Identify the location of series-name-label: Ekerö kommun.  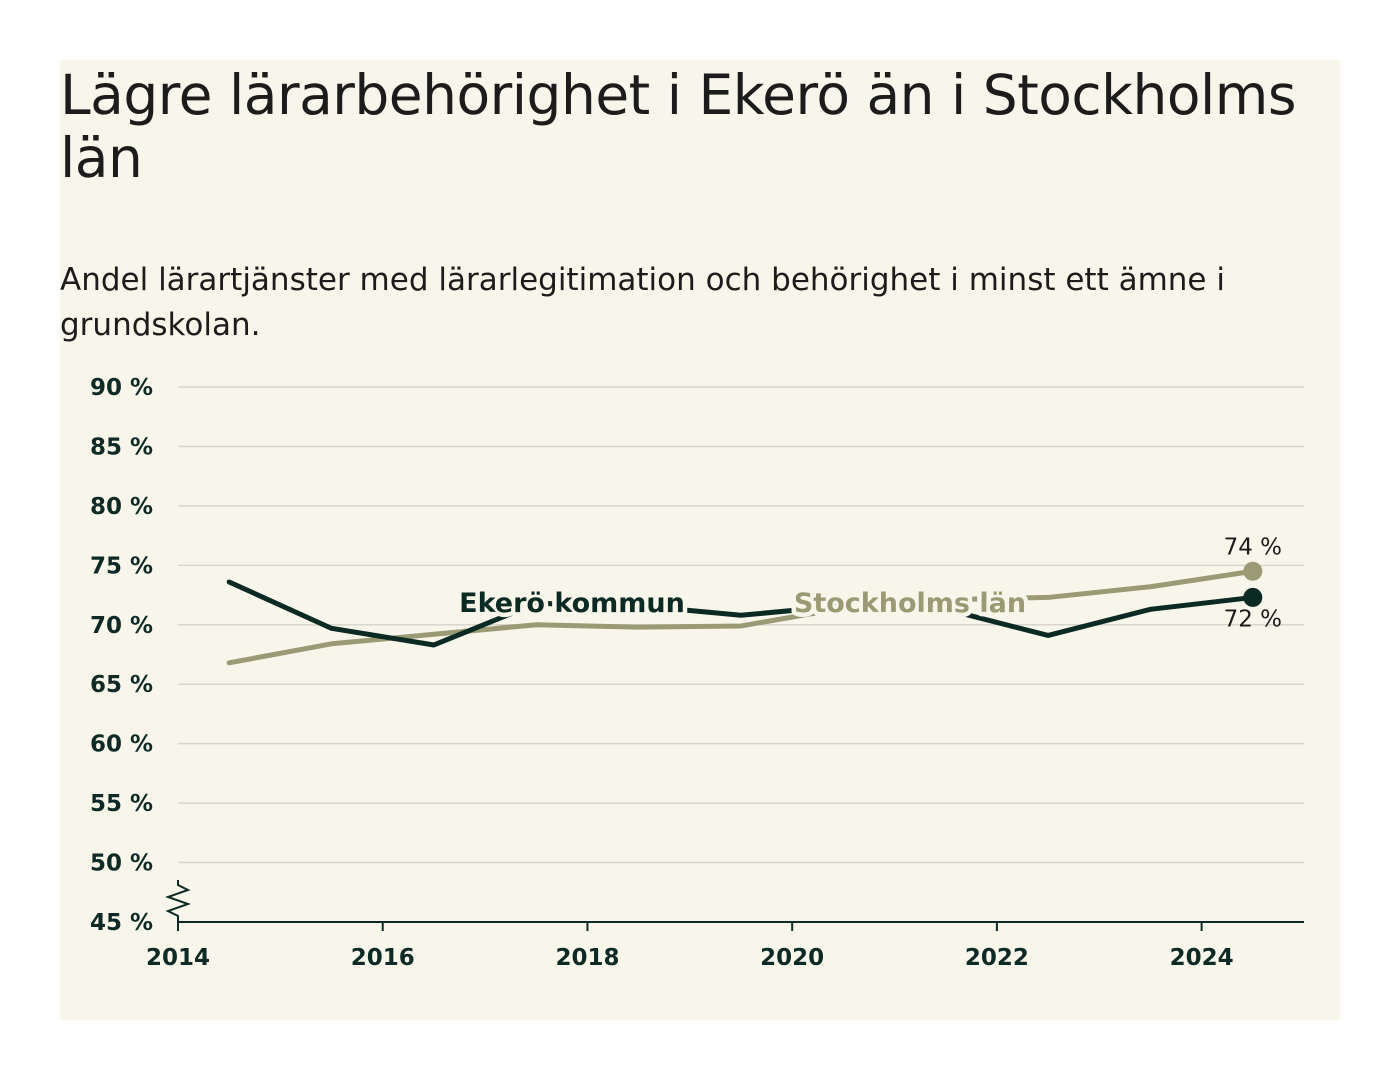
(572, 603).